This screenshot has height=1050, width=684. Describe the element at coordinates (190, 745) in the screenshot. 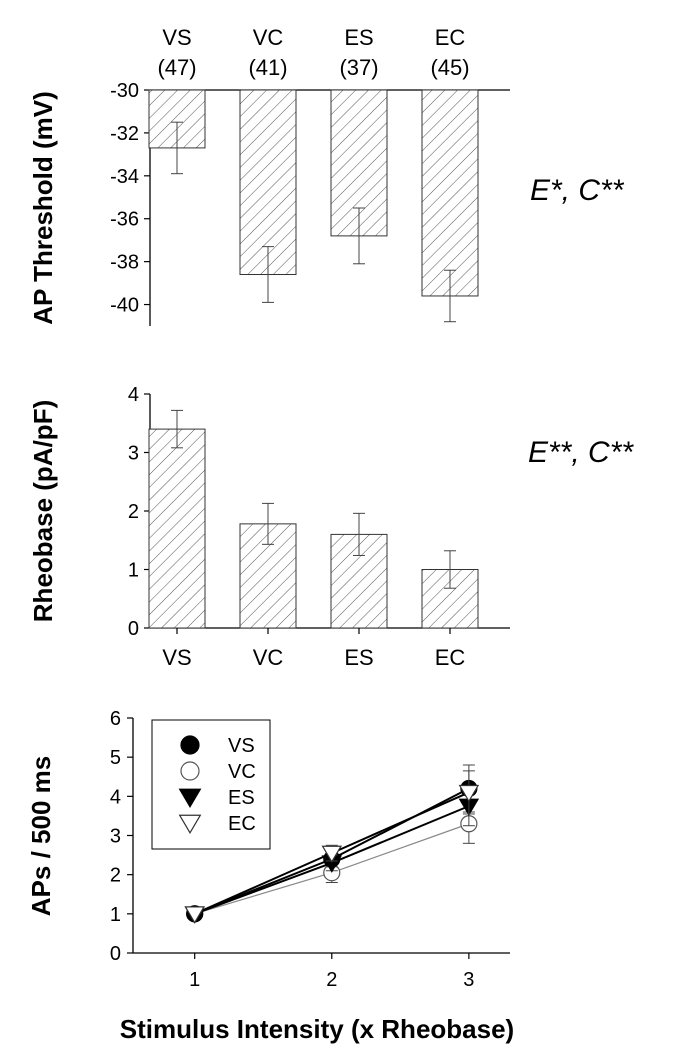

I see `legend-marker-vs` at that location.